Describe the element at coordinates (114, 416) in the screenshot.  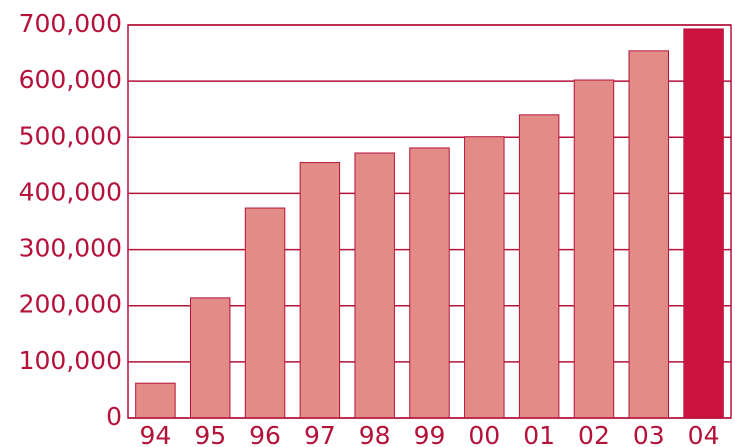
I see `y-tick-label: 0` at that location.